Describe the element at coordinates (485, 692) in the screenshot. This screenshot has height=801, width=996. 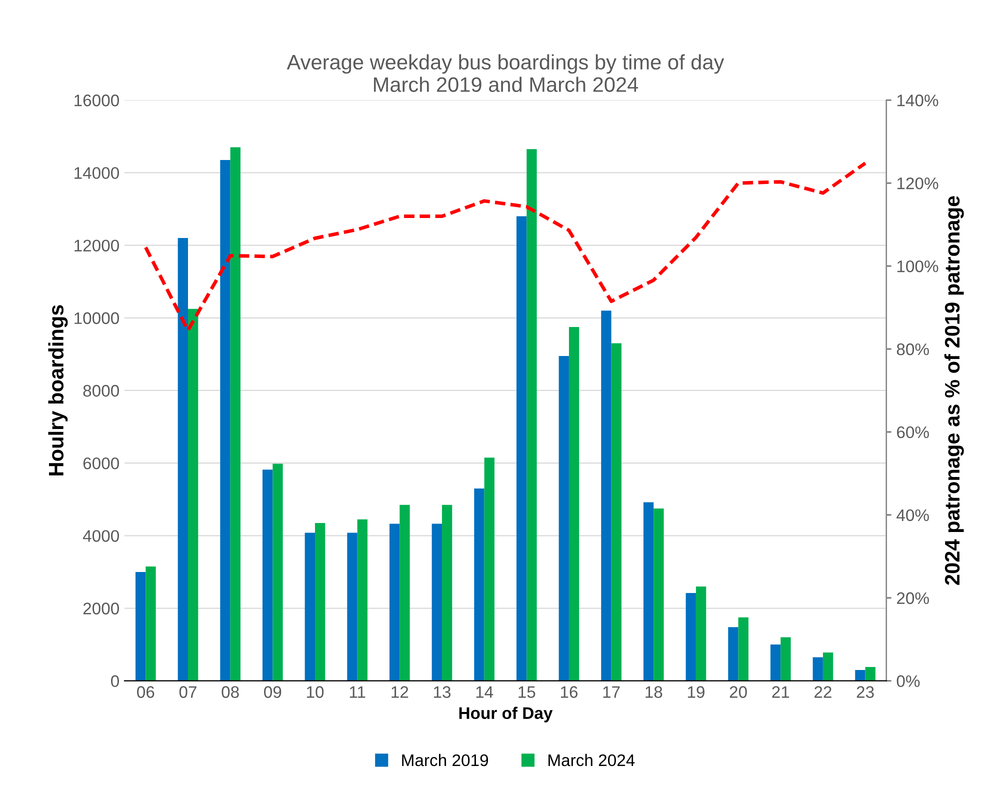
I see `x-tick-label: 14` at that location.